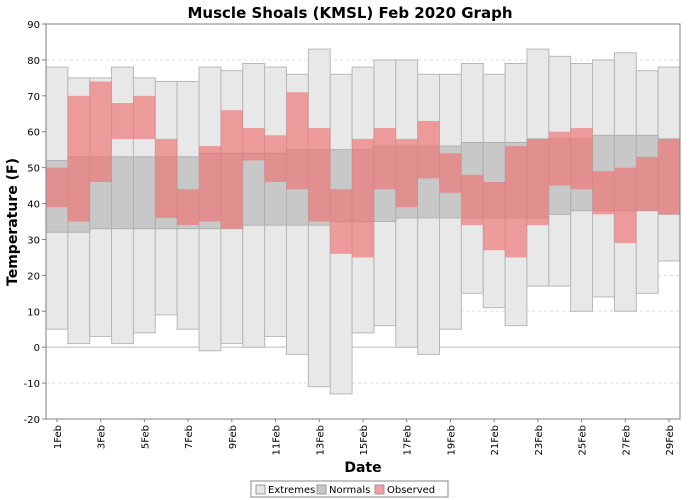 Image resolution: width=700 pixels, height=500 pixels. What do you see at coordinates (189, 437) in the screenshot?
I see `x-tick-label: 7Feb` at bounding box center [189, 437].